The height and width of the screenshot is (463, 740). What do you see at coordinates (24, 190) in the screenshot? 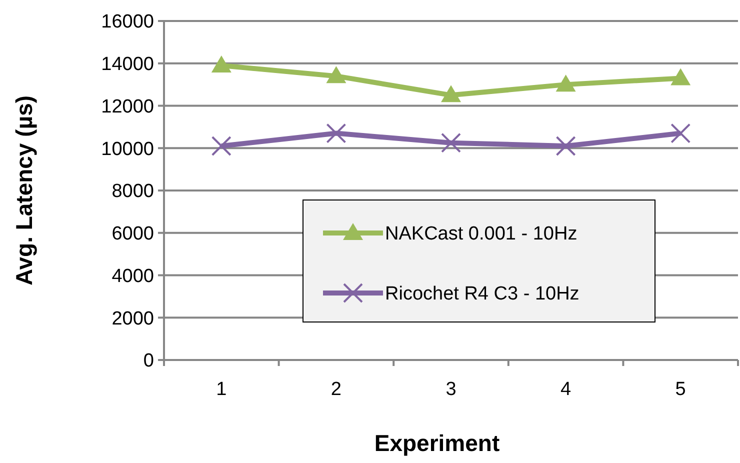
I see `y-axis-title: Avg. Latency (µs)` at bounding box center [24, 190].